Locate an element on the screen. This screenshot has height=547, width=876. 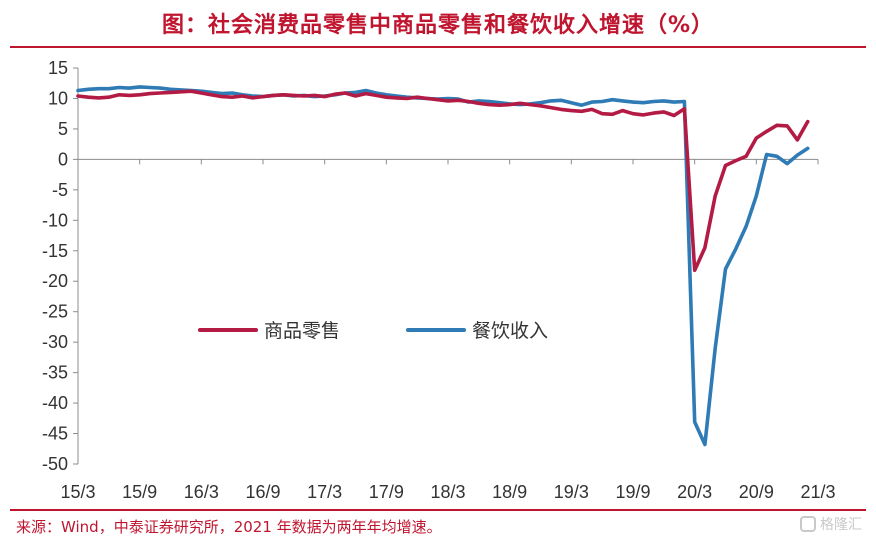
y-tick-label: -10 is located at coordinates (55, 220).